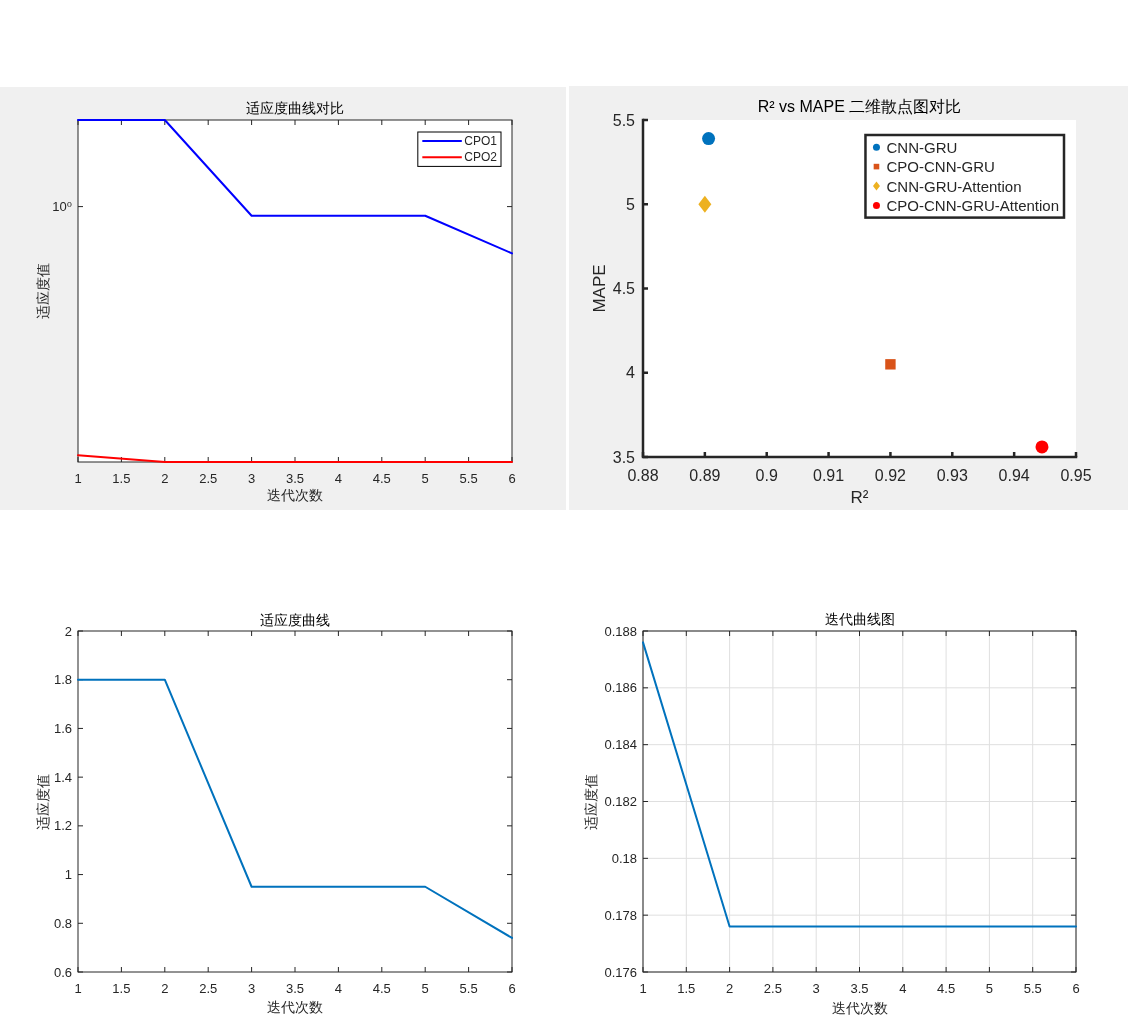 The width and height of the screenshot is (1128, 1022). What do you see at coordinates (829, 475) in the screenshot?
I see `x-tick-label: 0.91` at bounding box center [829, 475].